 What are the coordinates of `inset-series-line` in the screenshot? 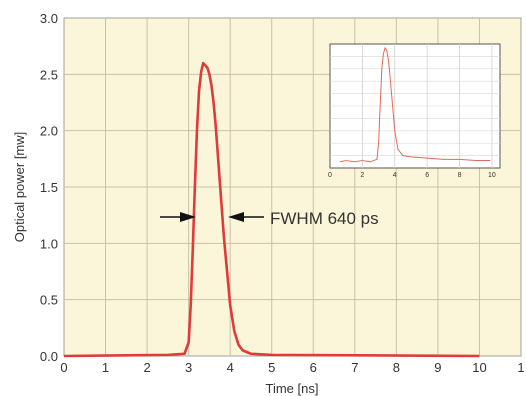 It's located at (415, 105).